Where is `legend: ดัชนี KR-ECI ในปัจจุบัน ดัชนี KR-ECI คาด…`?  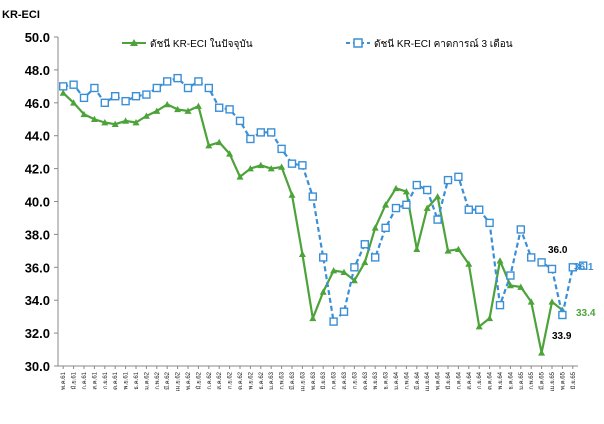 legend: ดัชนี KR-ECI ในปัจจุบัน ดัชนี KR-ECI คาด… is located at coordinates (317, 44).